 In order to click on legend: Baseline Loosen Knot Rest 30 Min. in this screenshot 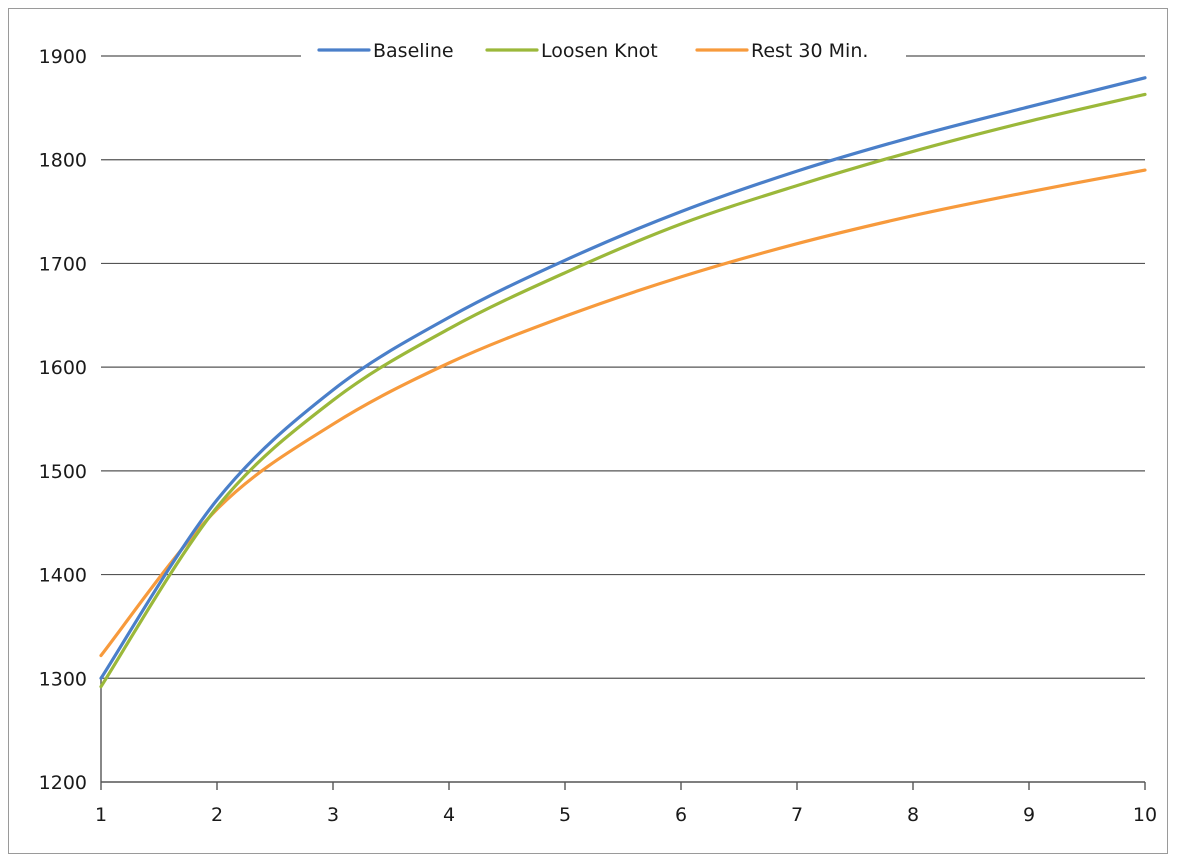, I will do `click(603, 55)`.